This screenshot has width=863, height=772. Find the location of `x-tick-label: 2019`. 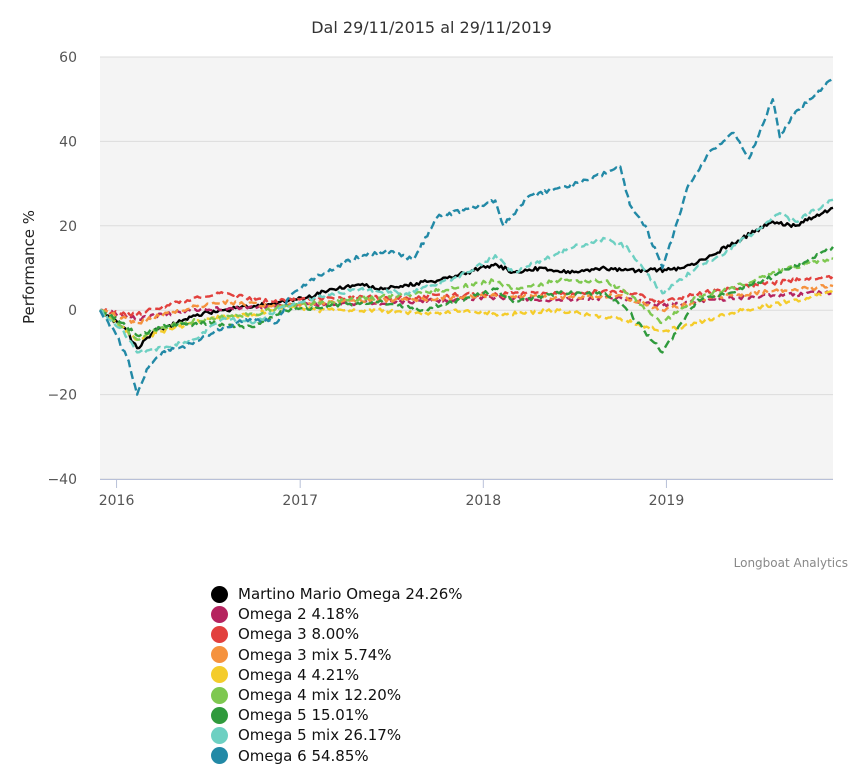

x-tick-label: 2019 is located at coordinates (667, 501).